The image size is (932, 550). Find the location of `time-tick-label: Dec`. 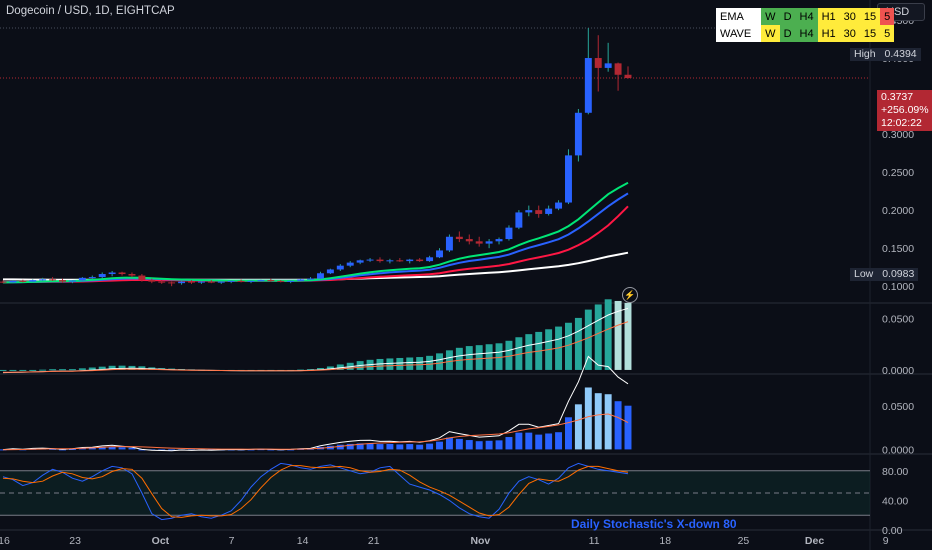

time-tick-label: Dec is located at coordinates (814, 541).